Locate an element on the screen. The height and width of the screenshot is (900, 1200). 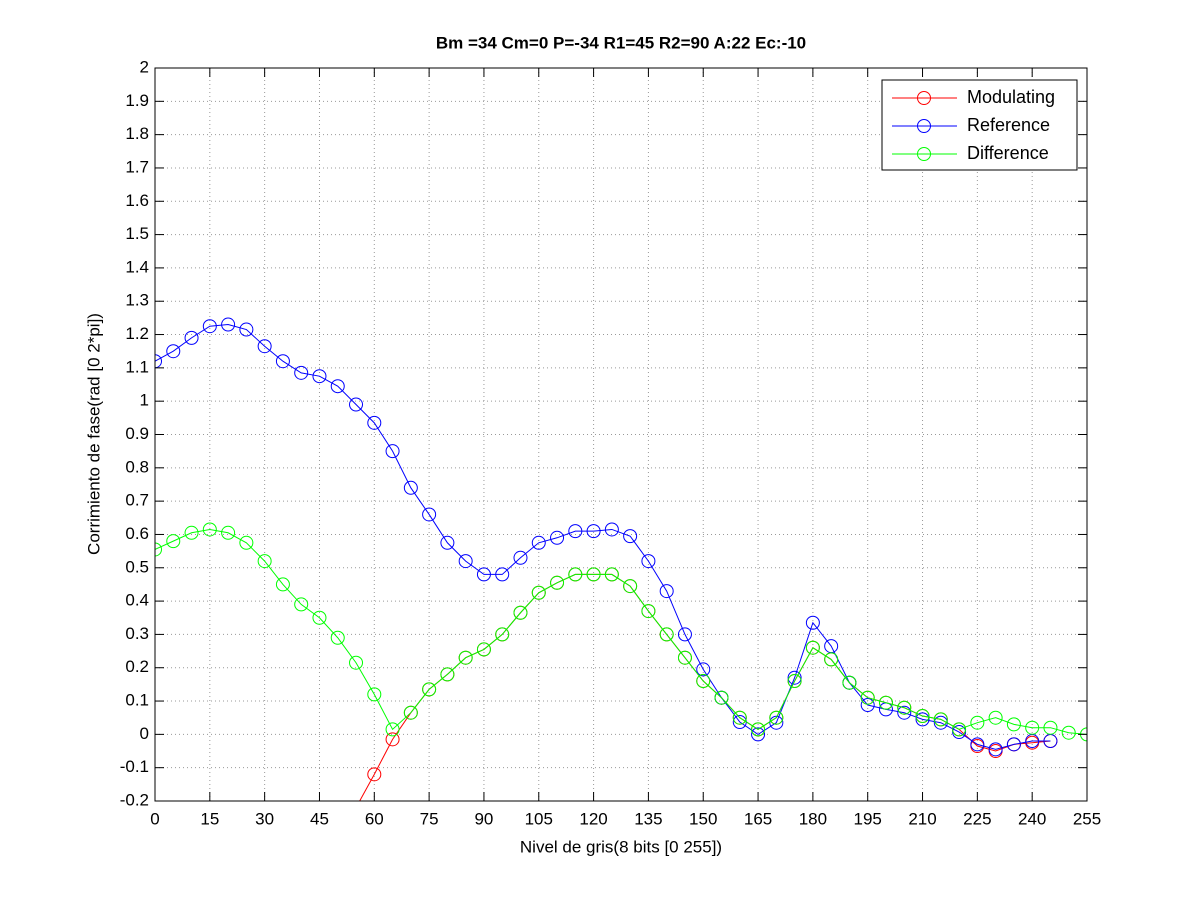
x-tick-label: 60 is located at coordinates (374, 818).